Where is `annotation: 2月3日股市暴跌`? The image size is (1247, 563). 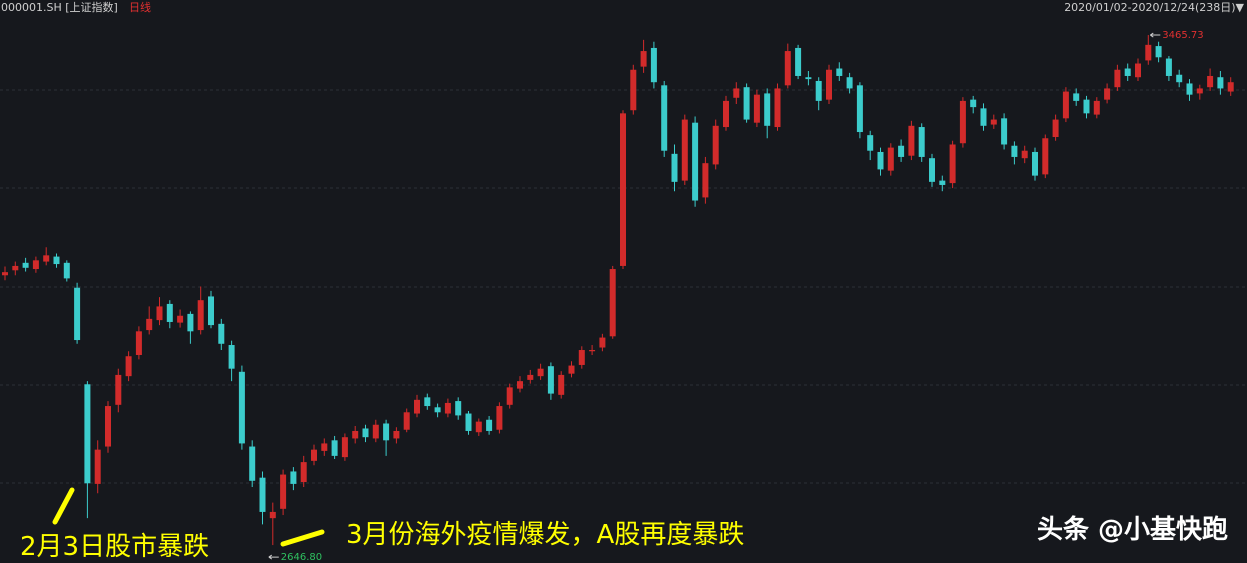 annotation: 2月3日股市暴跌 is located at coordinates (114, 547).